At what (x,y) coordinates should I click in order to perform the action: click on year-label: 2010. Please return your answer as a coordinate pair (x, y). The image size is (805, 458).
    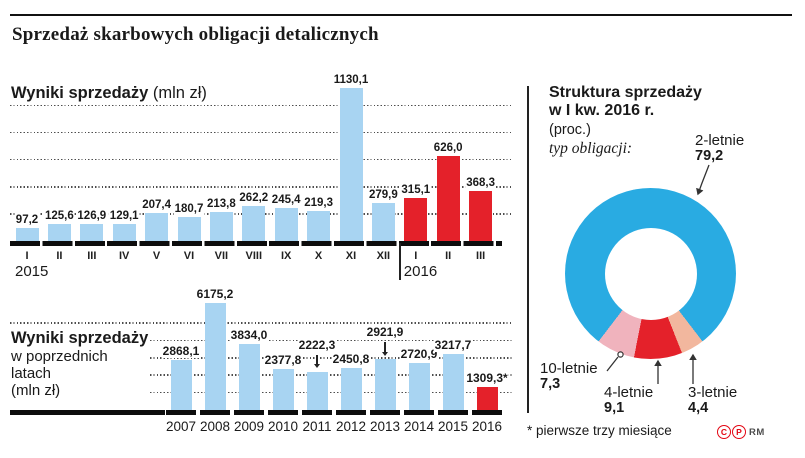
    Looking at the image, I should click on (283, 426).